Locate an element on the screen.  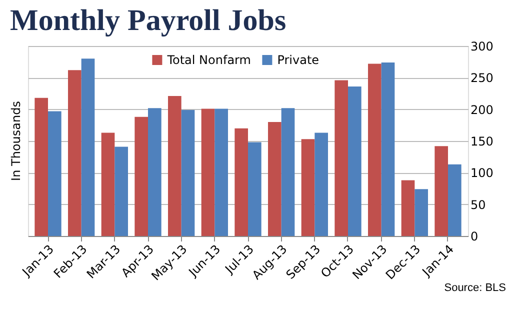
legend-label: Private is located at coordinates (298, 60).